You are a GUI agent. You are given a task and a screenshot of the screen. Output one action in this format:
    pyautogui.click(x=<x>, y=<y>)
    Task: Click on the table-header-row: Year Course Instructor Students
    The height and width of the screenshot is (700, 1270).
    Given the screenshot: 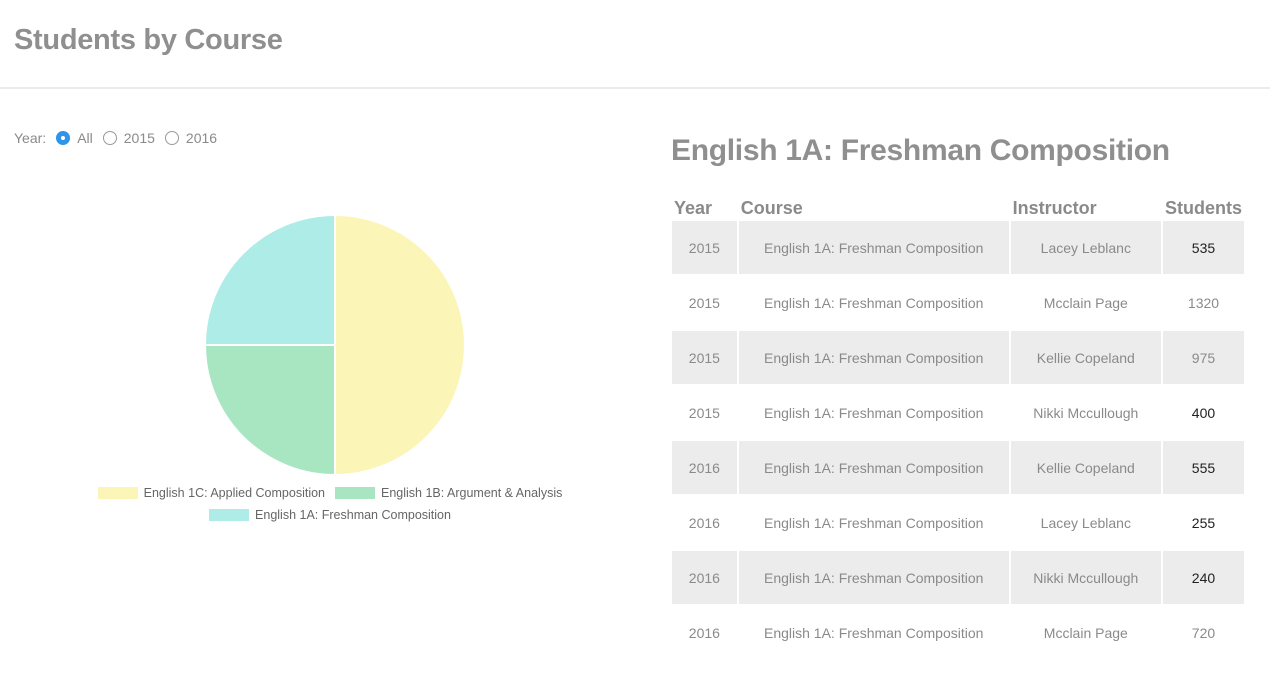 What is the action you would take?
    pyautogui.click(x=958, y=207)
    